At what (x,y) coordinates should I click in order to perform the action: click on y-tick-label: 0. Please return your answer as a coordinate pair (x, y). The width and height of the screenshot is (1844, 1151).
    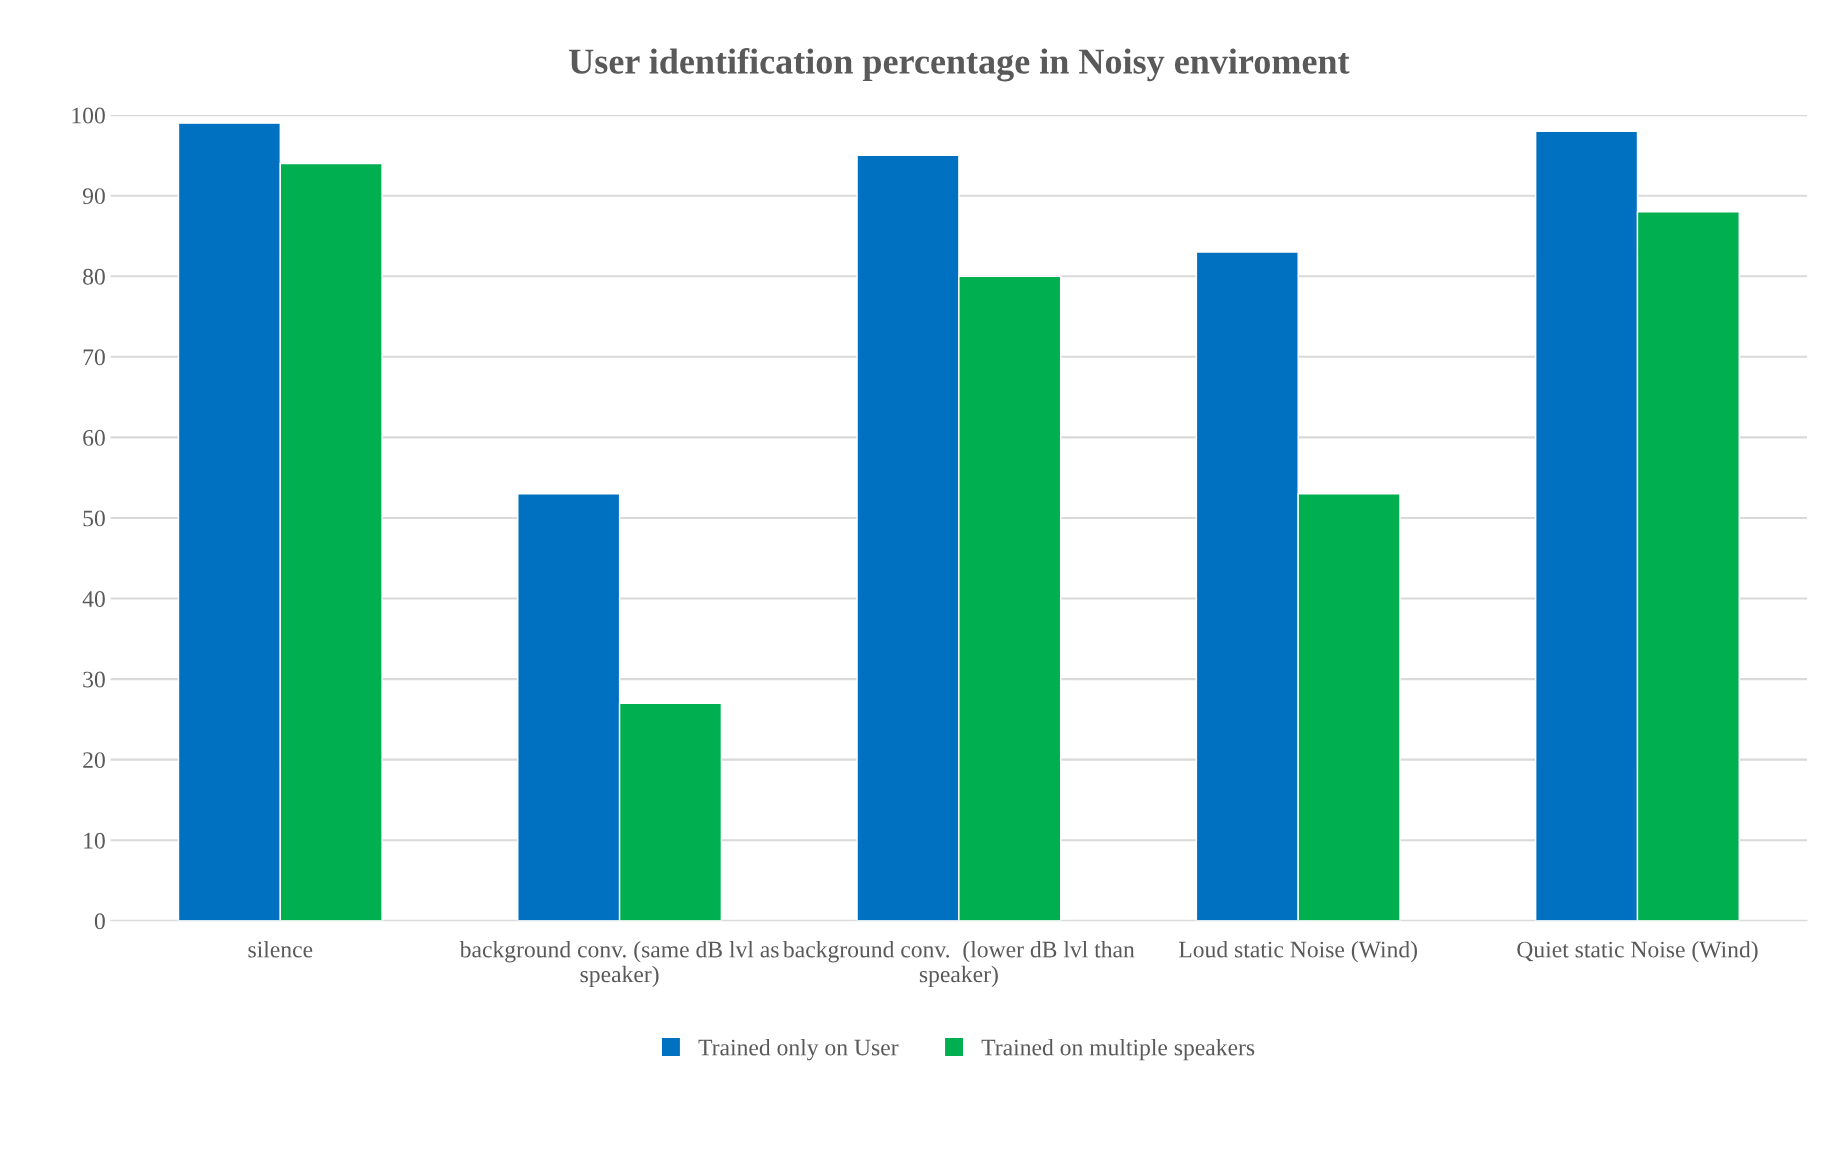
    Looking at the image, I should click on (99, 921).